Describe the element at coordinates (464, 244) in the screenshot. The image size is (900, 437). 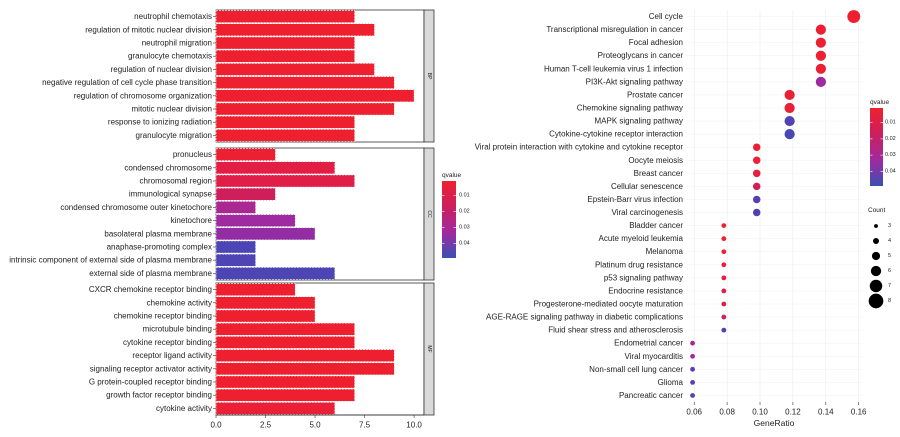
I see `legend-tick-label: 0.04` at that location.